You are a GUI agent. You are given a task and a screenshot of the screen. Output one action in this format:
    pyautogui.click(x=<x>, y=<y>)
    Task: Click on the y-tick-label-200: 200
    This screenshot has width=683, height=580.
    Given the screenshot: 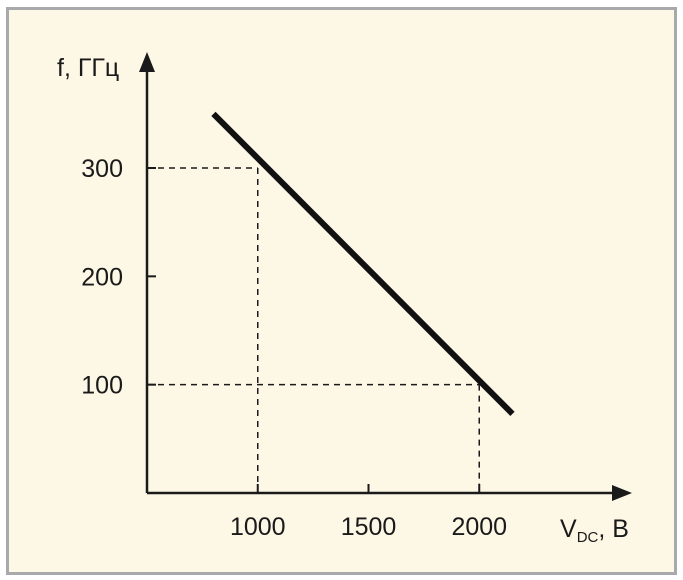 What is the action you would take?
    pyautogui.click(x=102, y=277)
    